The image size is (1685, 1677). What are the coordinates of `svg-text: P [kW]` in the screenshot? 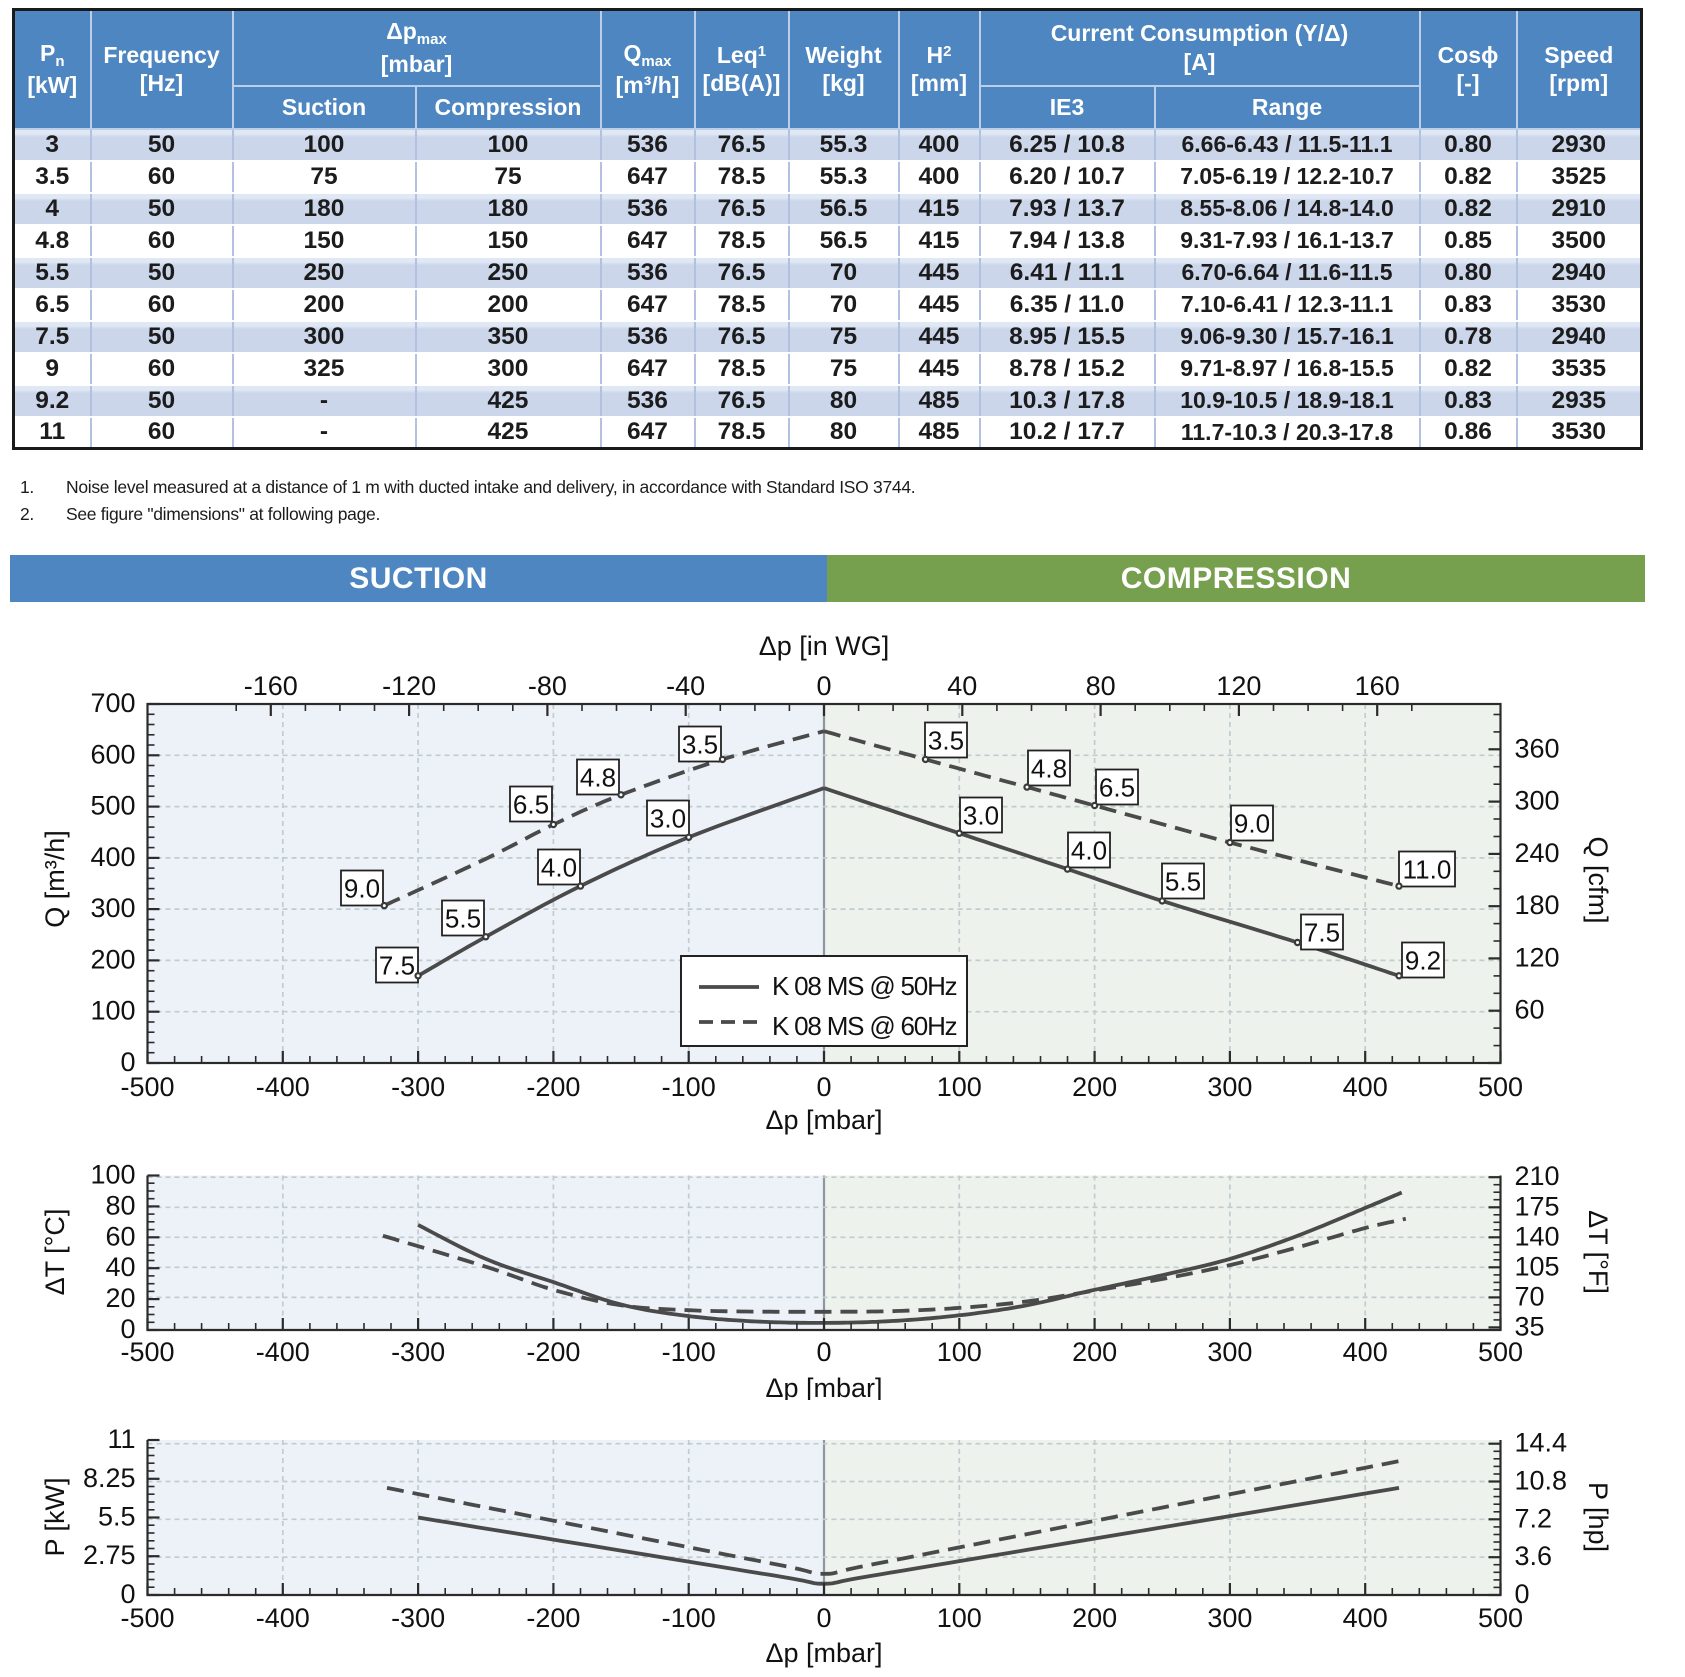 It's located at (55, 1516).